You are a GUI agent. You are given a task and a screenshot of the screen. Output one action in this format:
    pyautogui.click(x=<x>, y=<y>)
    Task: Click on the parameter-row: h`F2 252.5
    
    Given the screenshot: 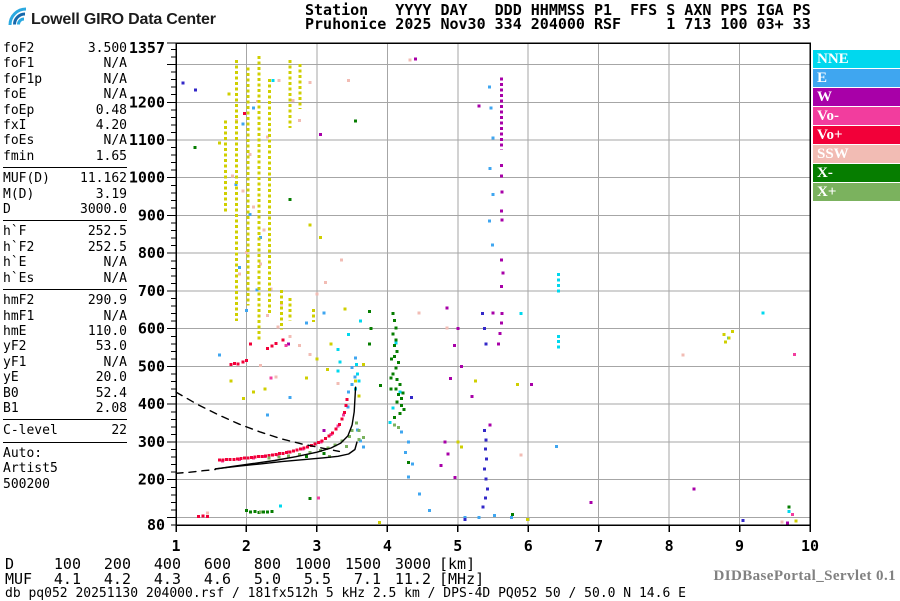 What is the action you would take?
    pyautogui.click(x=65, y=247)
    